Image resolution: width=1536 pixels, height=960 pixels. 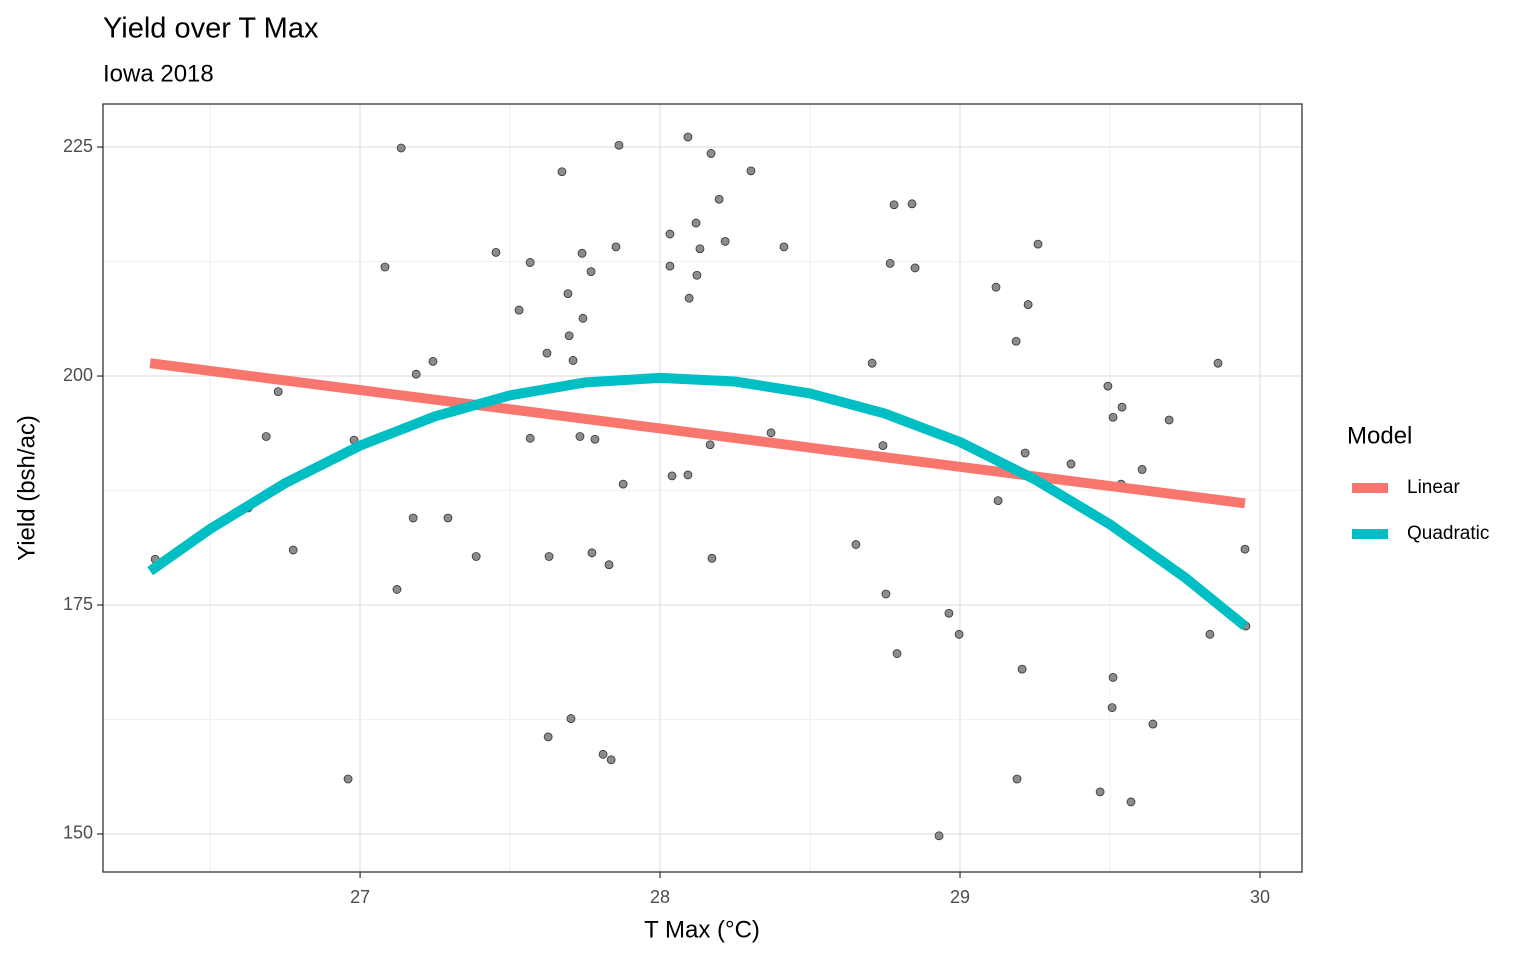 I want to click on x-tick-label: 30, so click(x=1260, y=897).